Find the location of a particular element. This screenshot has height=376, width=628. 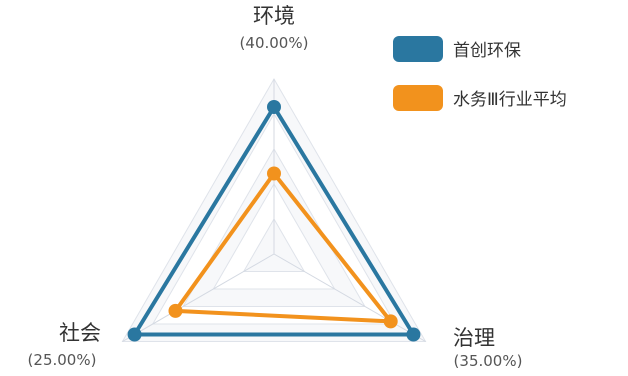

legend-label-series-1: 首创环保 is located at coordinates (487, 51).